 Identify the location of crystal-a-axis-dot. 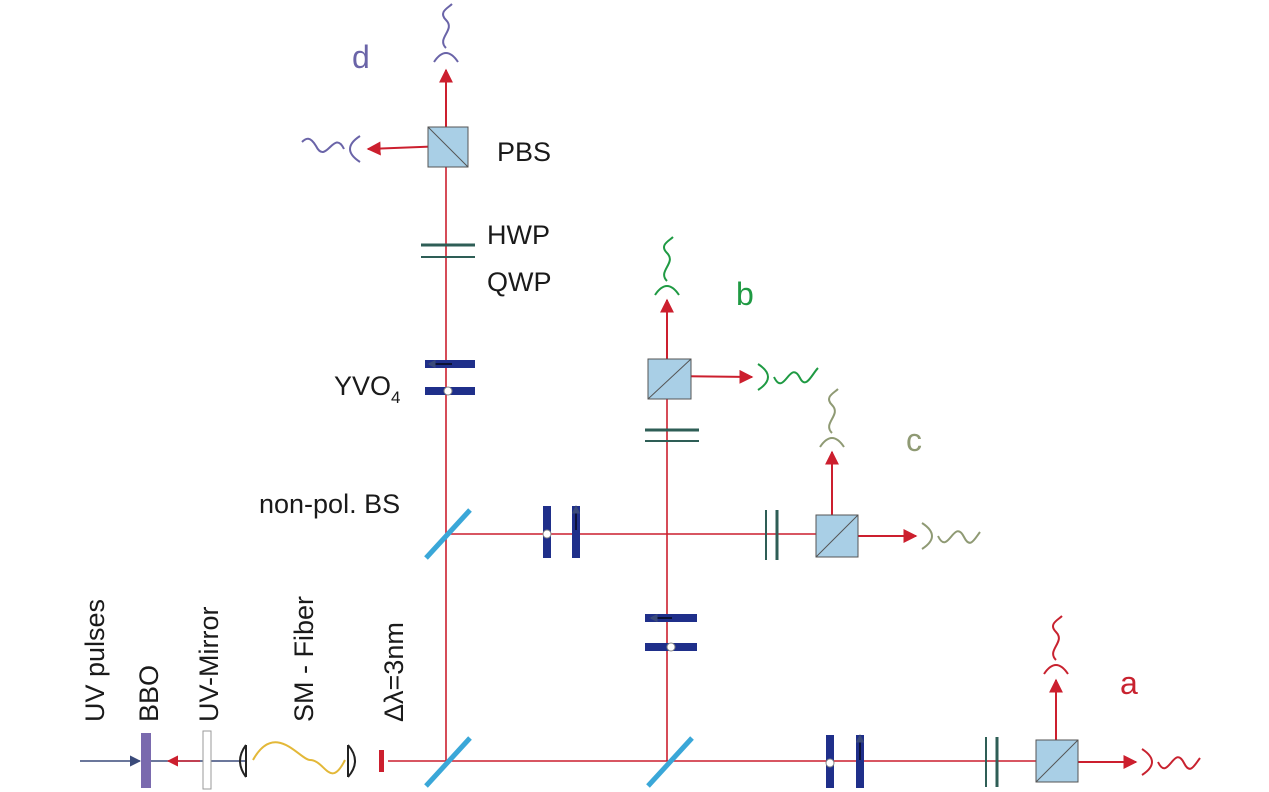
(830, 763).